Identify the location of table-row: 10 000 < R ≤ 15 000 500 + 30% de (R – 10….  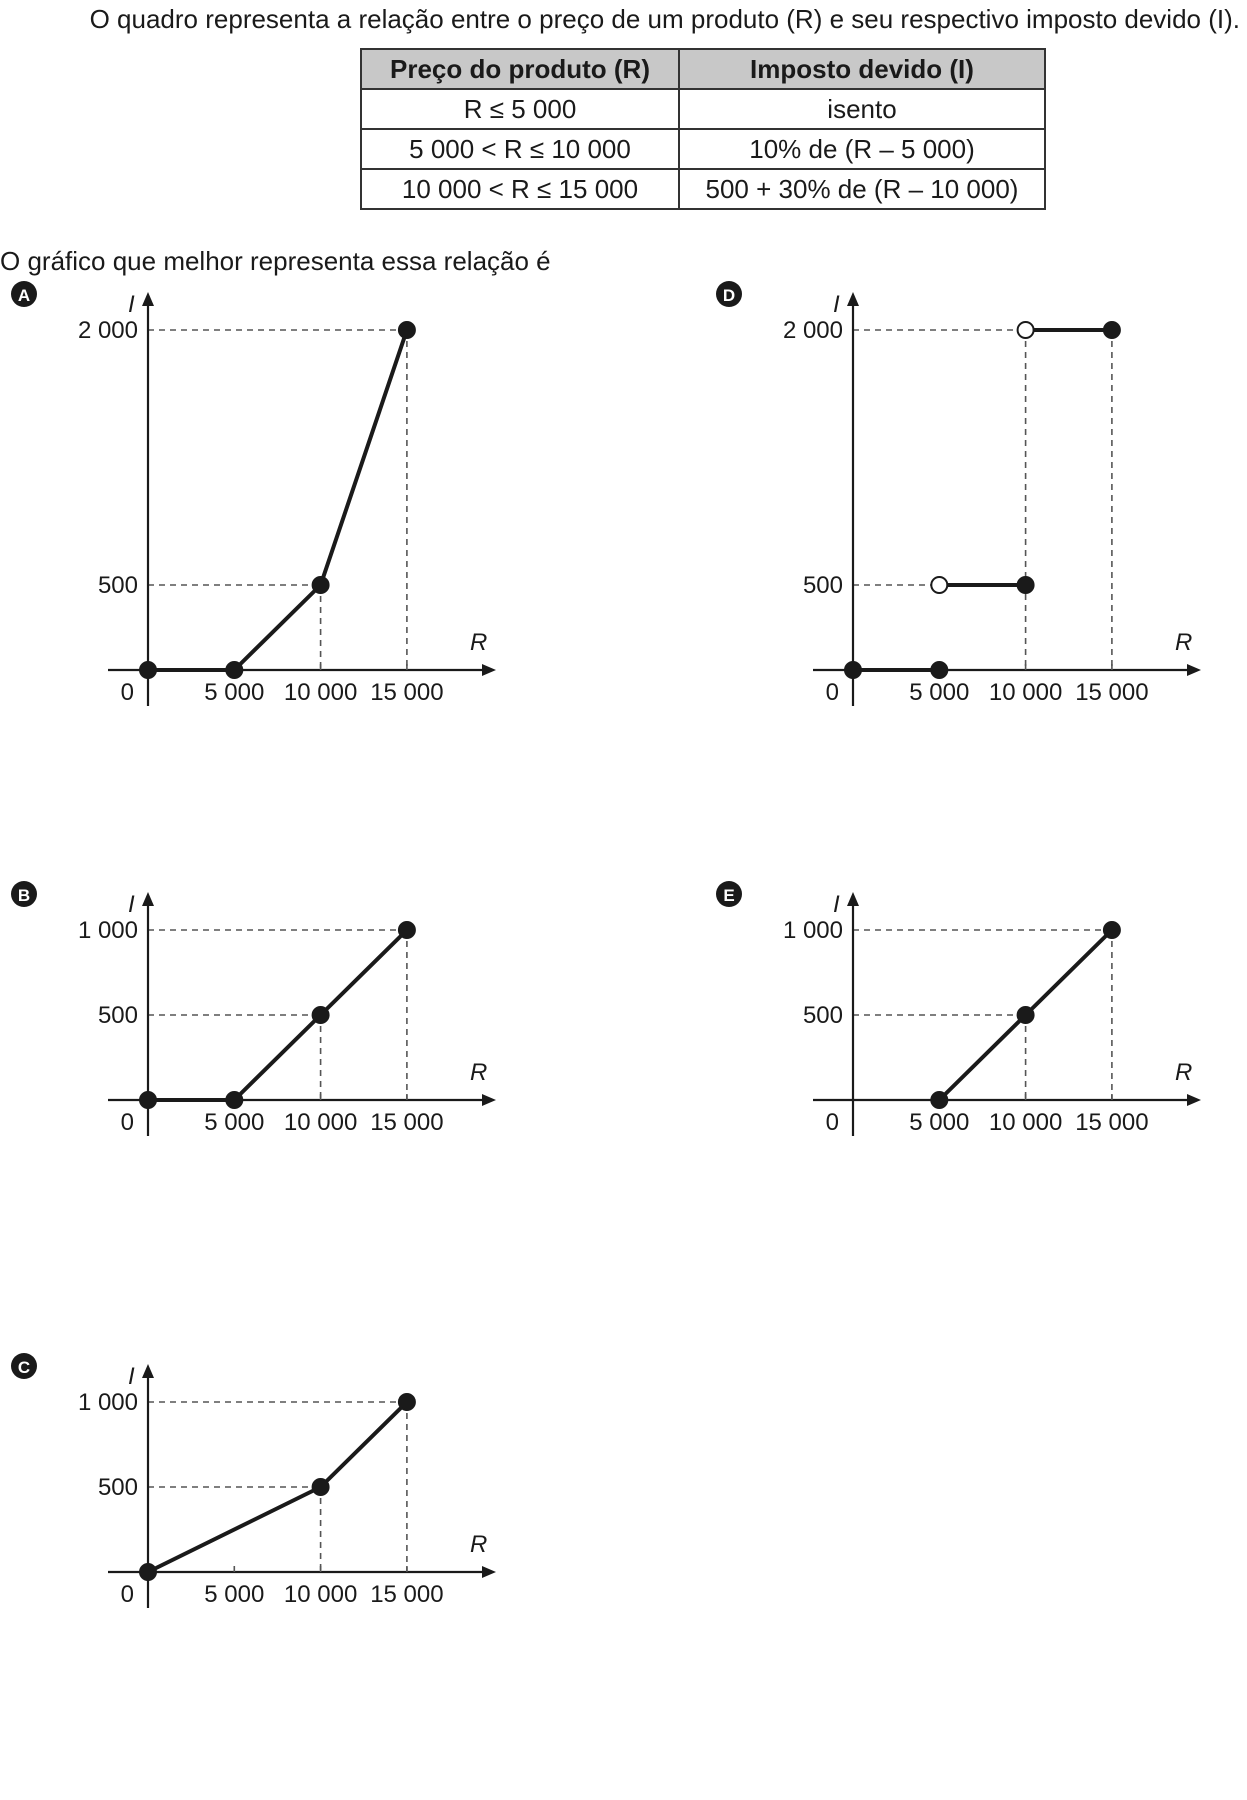
(703, 189).